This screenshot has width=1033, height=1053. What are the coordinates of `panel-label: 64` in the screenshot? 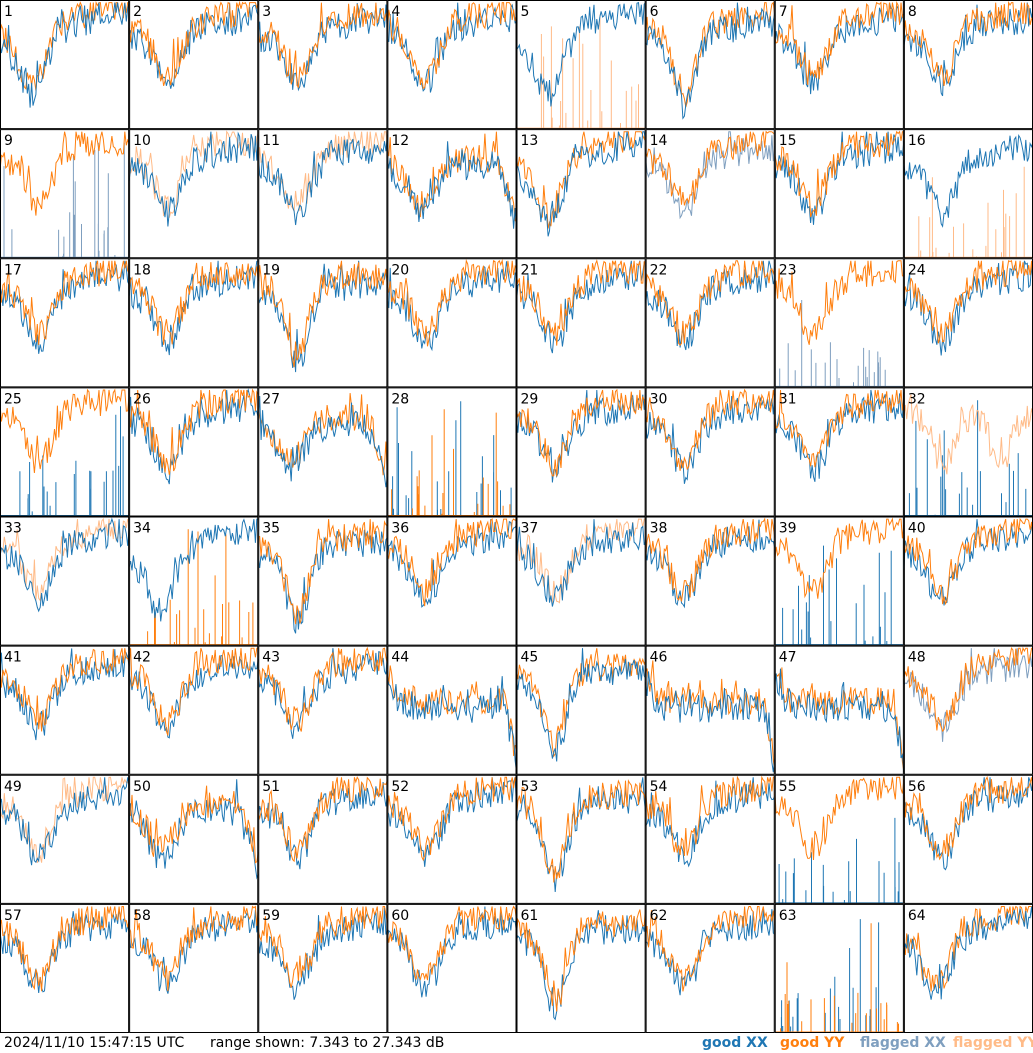 It's located at (917, 916).